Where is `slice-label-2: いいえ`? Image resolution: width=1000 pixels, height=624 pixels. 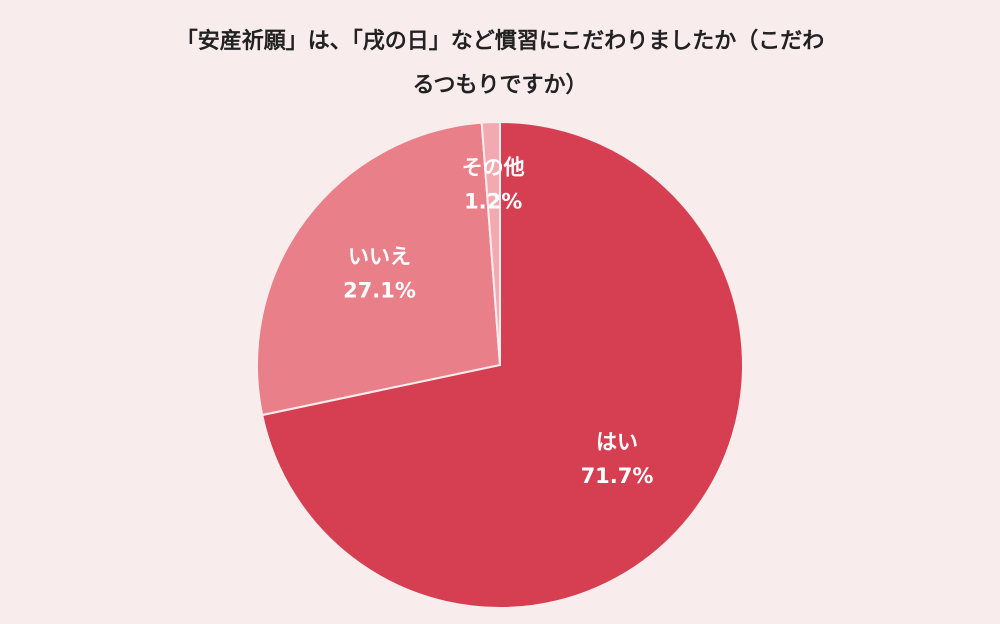
slice-label-2: いいえ is located at coordinates (379, 257).